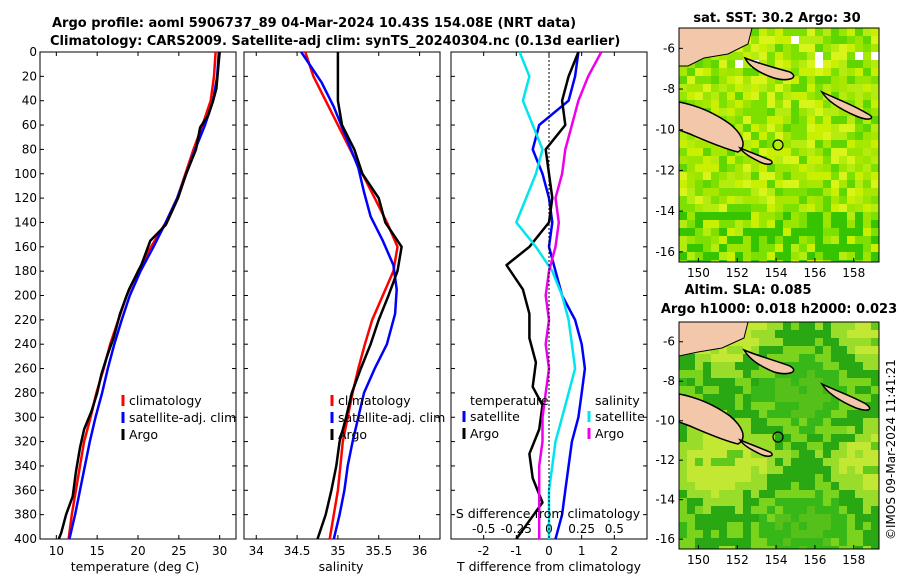 The width and height of the screenshot is (900, 580). Describe the element at coordinates (341, 566) in the screenshot. I see `salinity-x-label: salinity` at that location.